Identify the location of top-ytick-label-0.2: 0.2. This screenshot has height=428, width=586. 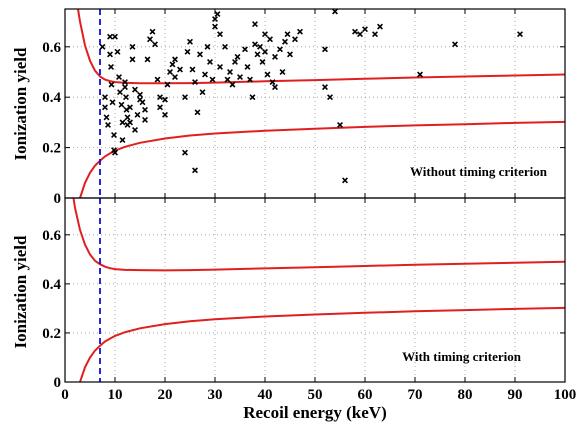
(51, 149).